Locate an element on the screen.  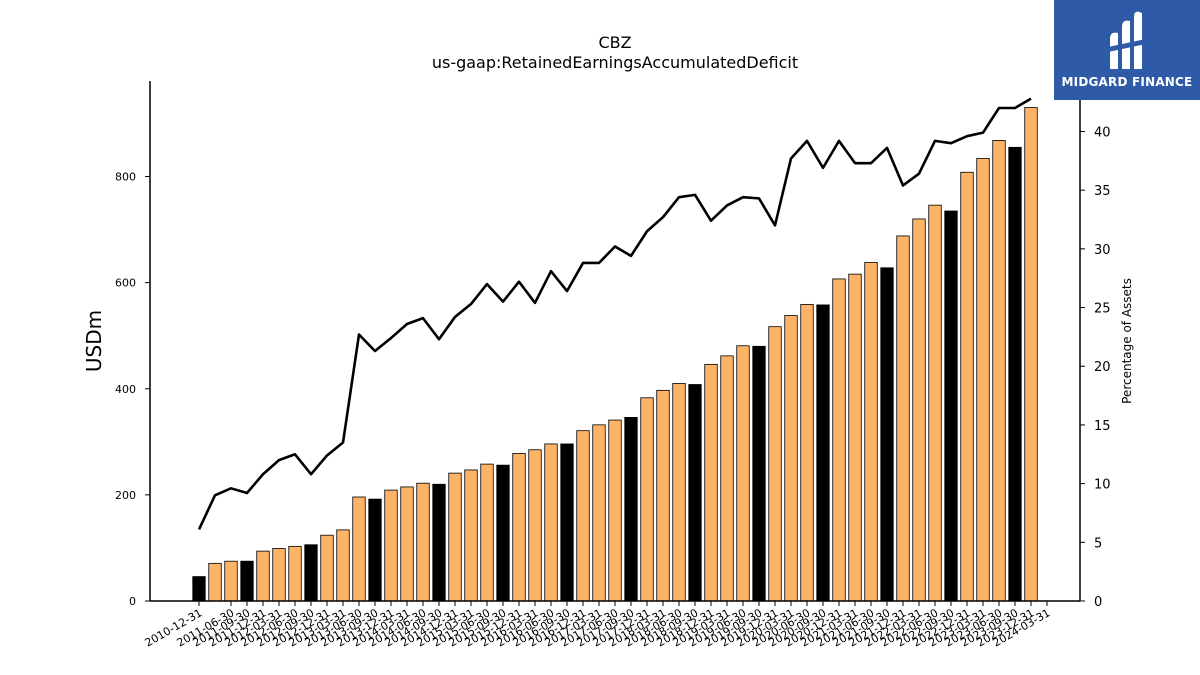
brand-name: MIDGARD FINANCE is located at coordinates (1127, 82).